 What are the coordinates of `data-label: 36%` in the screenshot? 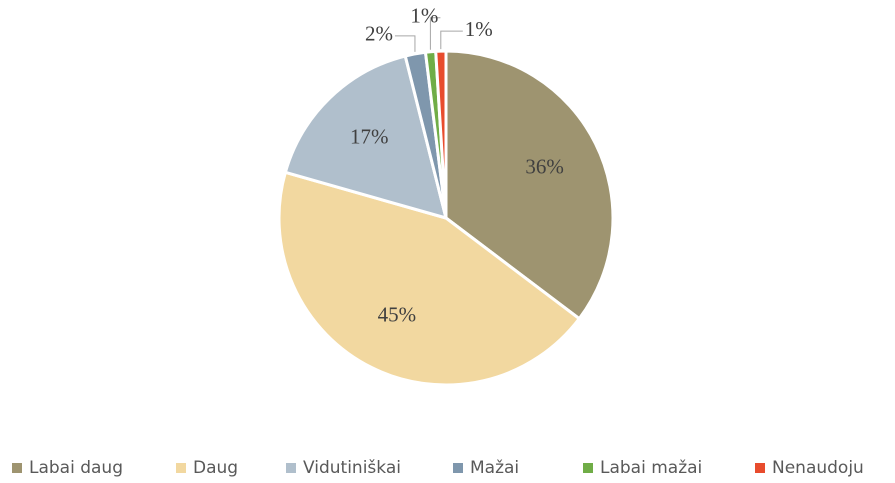 It's located at (544, 167).